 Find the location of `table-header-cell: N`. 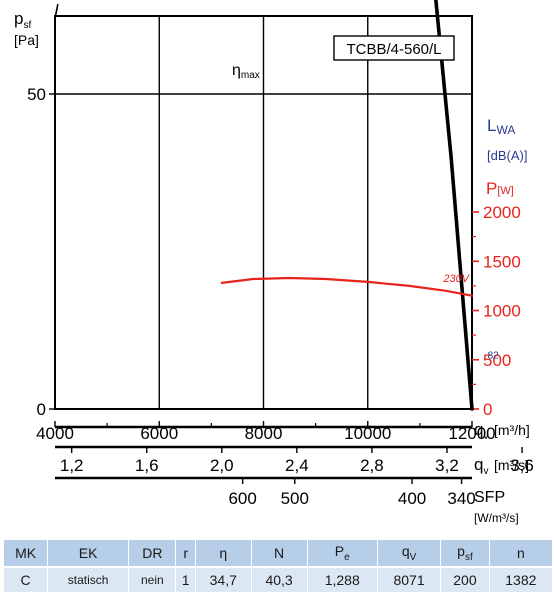

table-header-cell: N is located at coordinates (279, 553).